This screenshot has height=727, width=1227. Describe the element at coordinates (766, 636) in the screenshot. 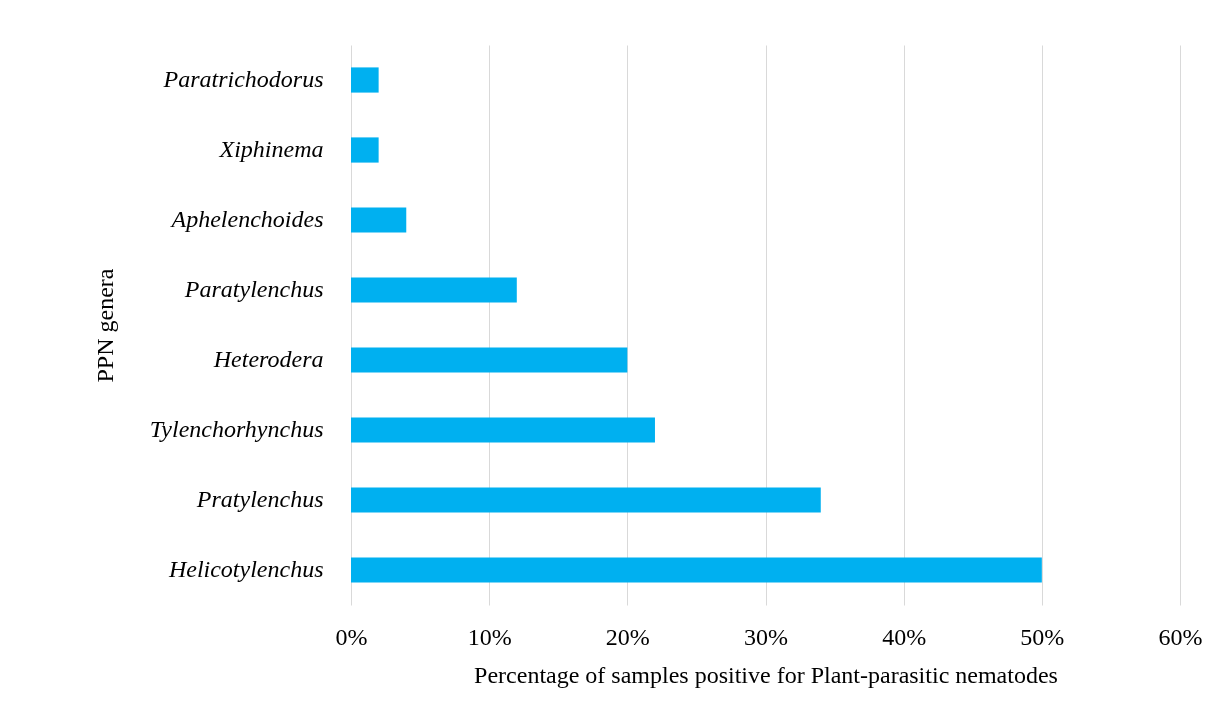

I see `x-tick-label: 30%` at that location.